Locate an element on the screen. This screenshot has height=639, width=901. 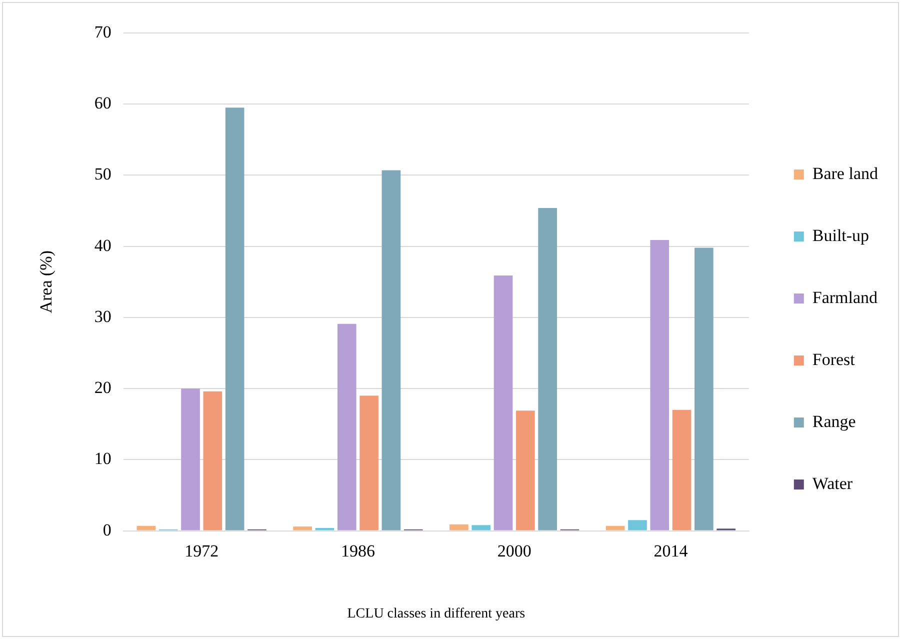
y-tick-label: 50 is located at coordinates (103, 174).